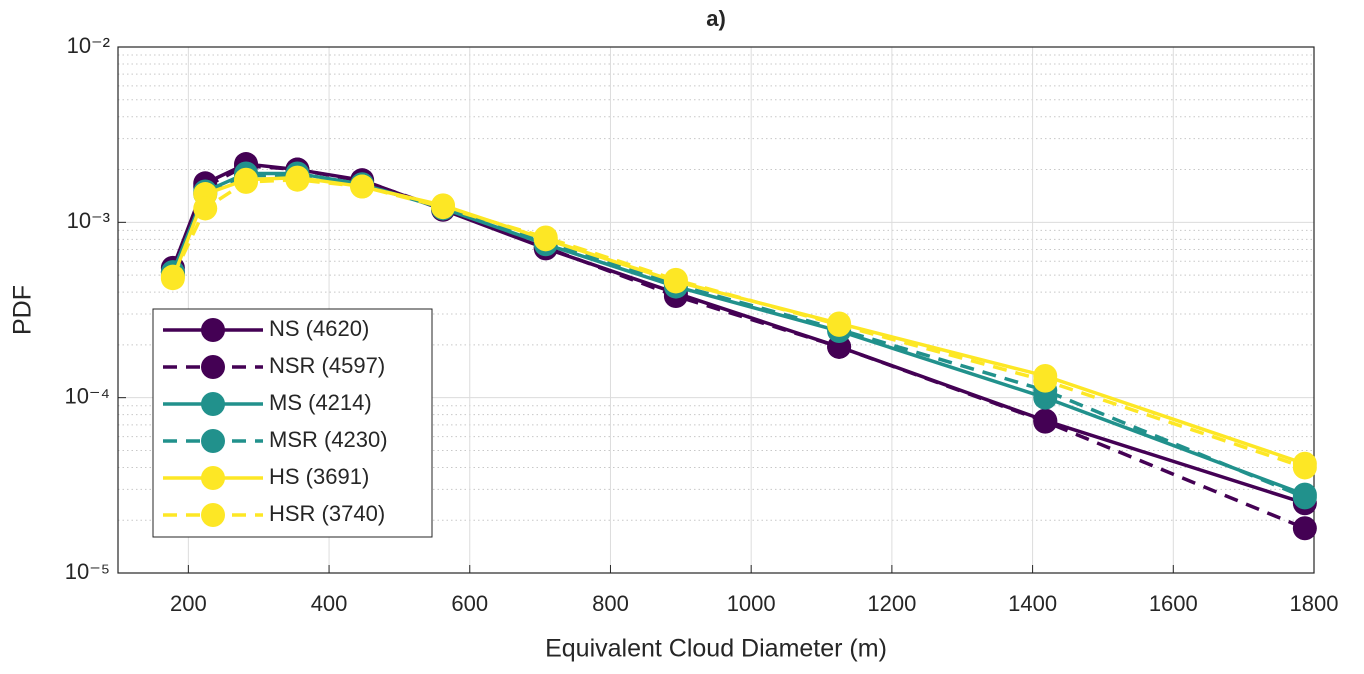  What do you see at coordinates (88, 45) in the screenshot?
I see `y-tick-label: 10⁻²` at bounding box center [88, 45].